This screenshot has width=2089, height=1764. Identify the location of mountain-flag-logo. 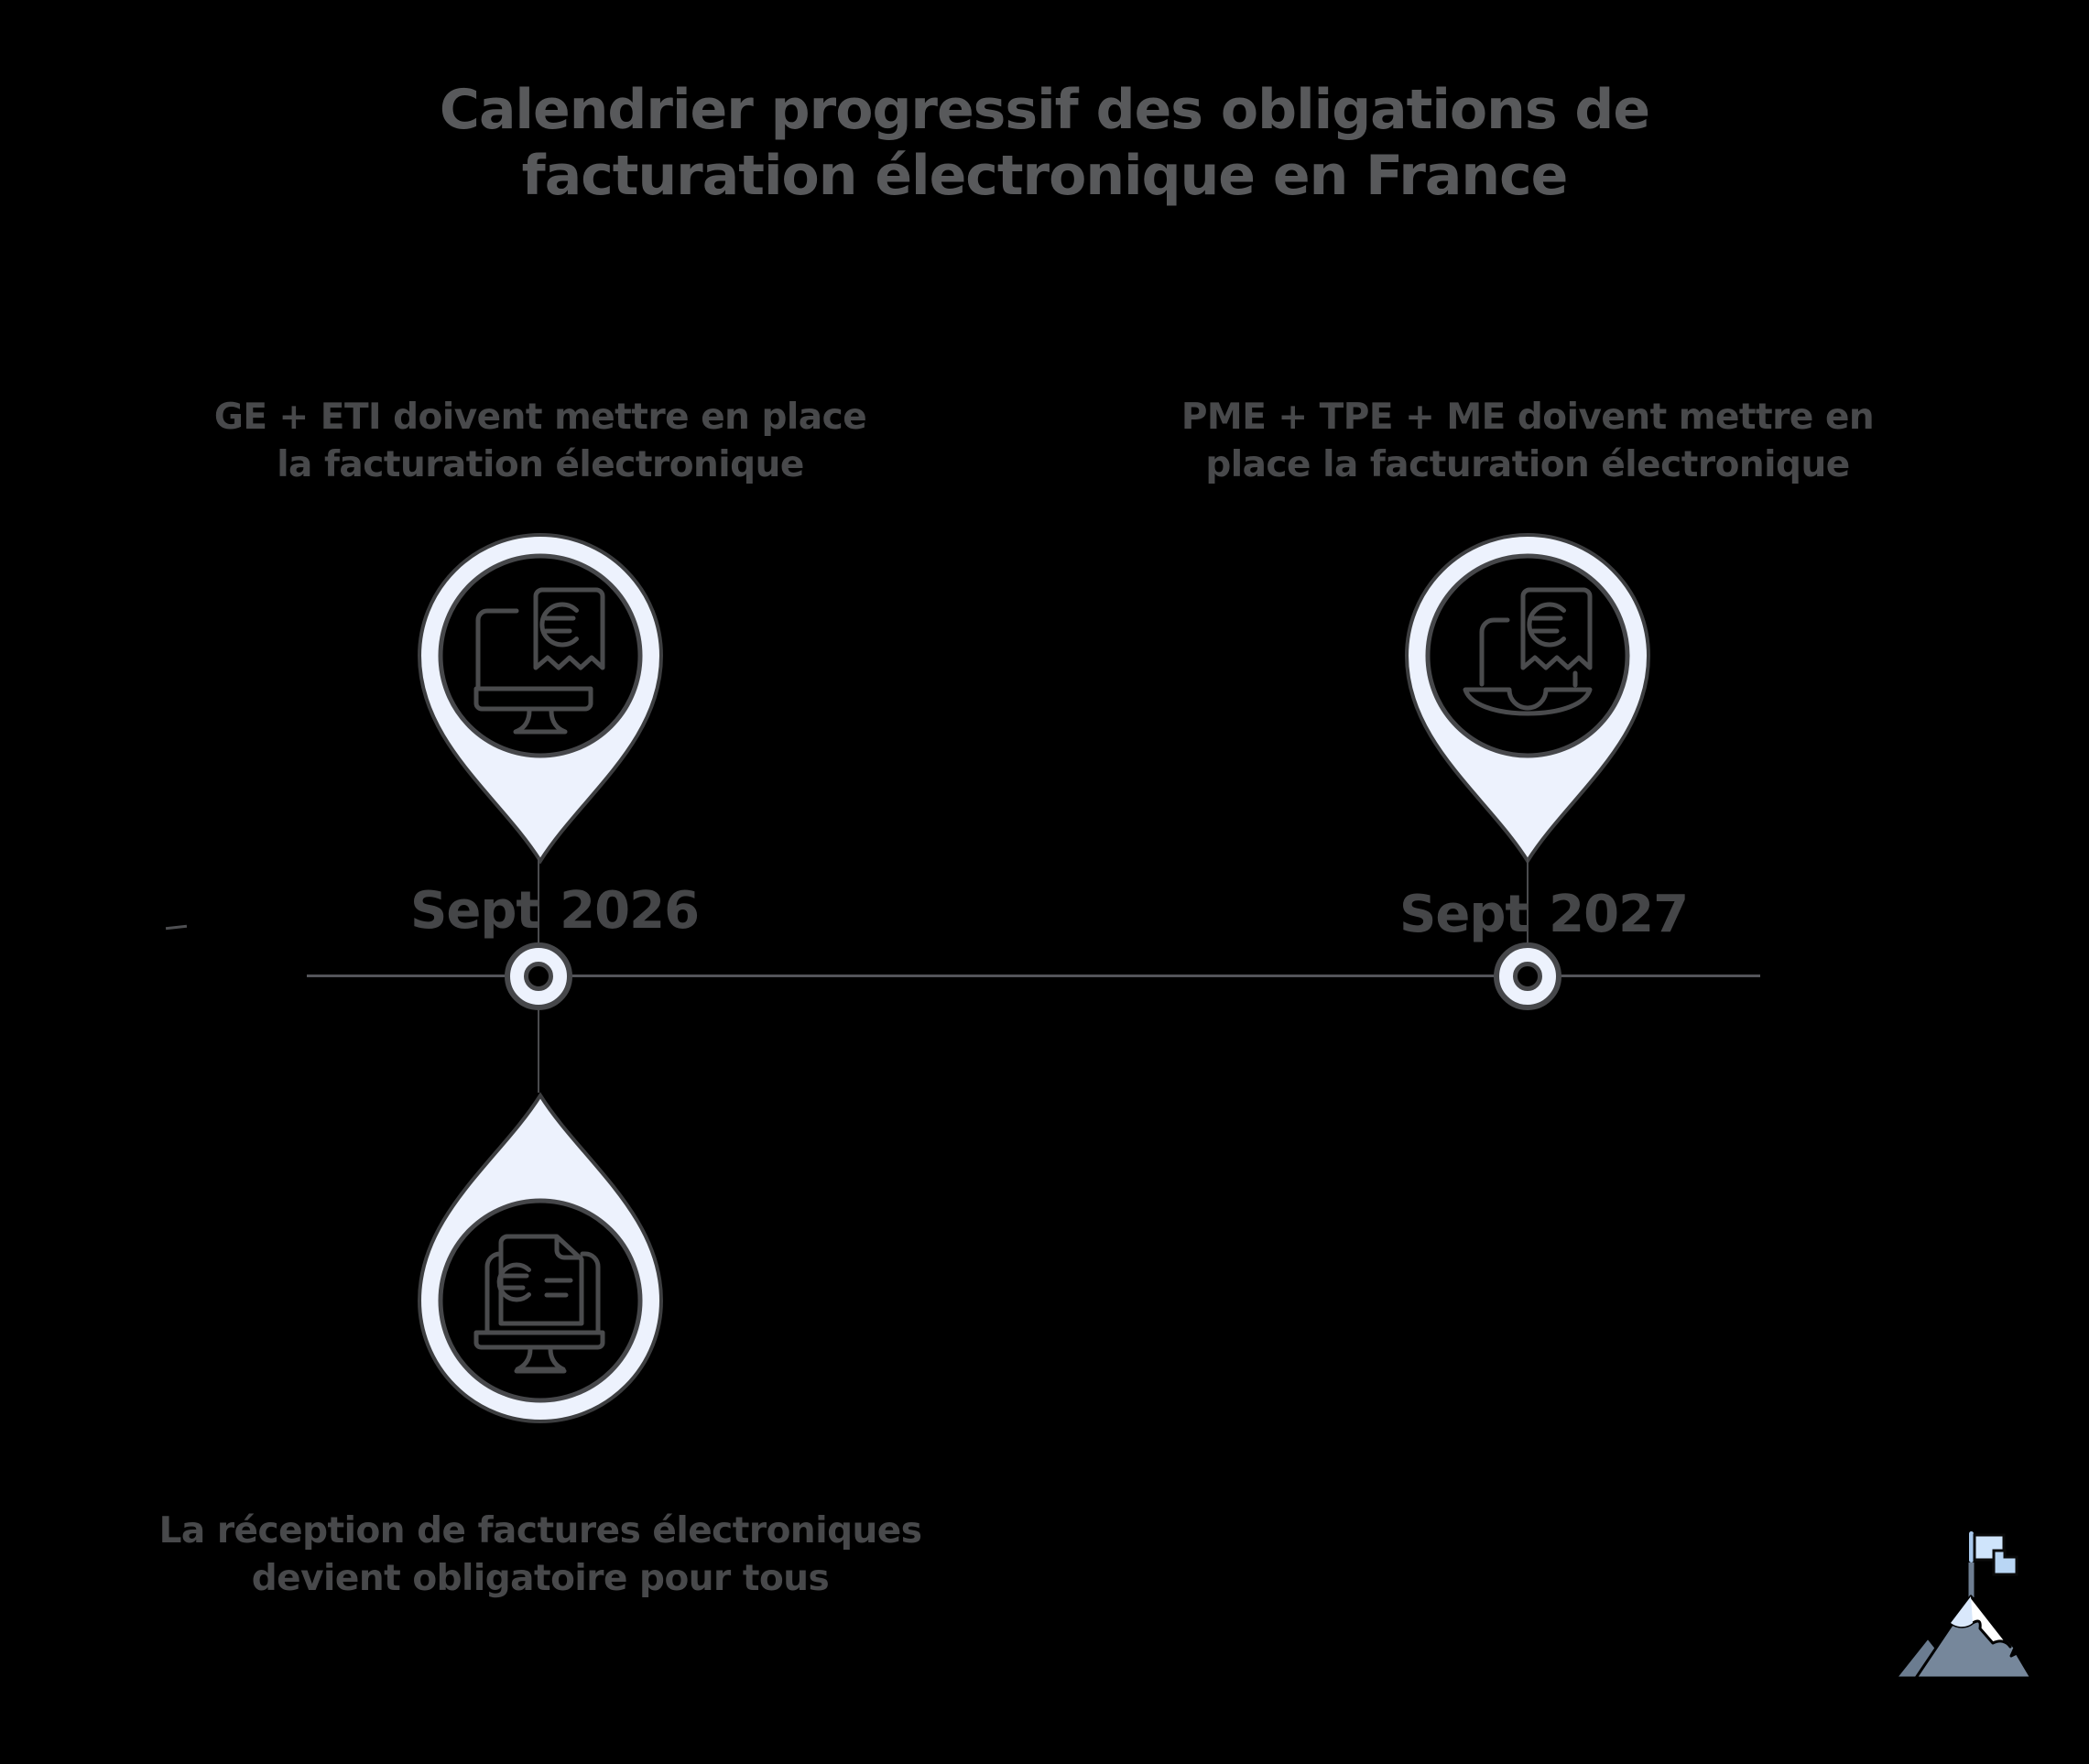
(1963, 1605).